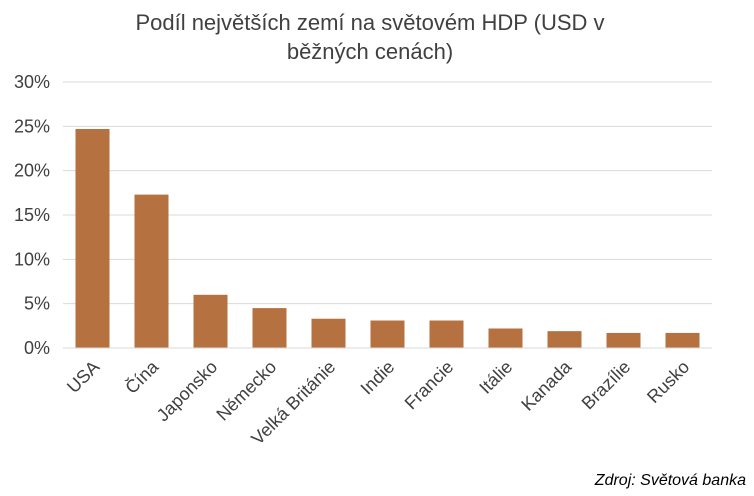 The image size is (754, 496). Describe the element at coordinates (546, 385) in the screenshot. I see `x-tick-label: Kanada` at that location.